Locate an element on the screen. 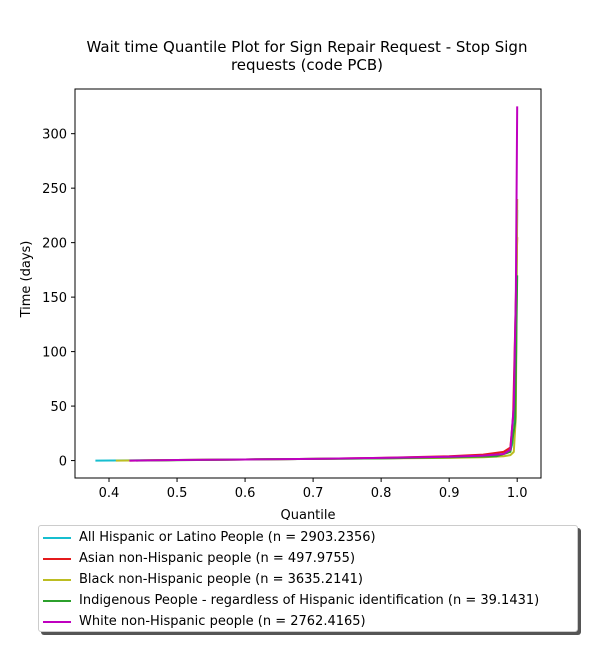 This screenshot has height=650, width=600. y-axis-label: Time (days) is located at coordinates (26, 280).